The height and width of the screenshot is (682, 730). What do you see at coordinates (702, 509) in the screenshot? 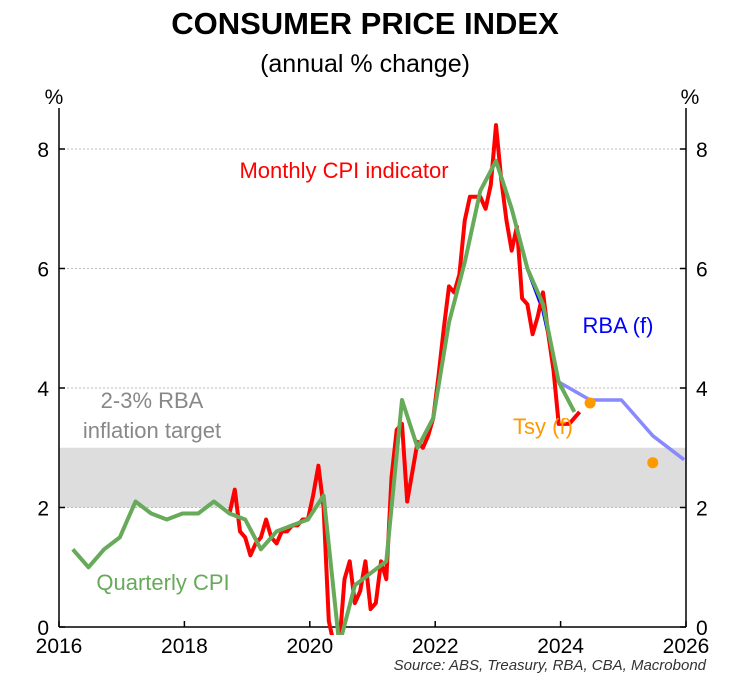
I see `y-tick-label-right: 2` at bounding box center [702, 509].